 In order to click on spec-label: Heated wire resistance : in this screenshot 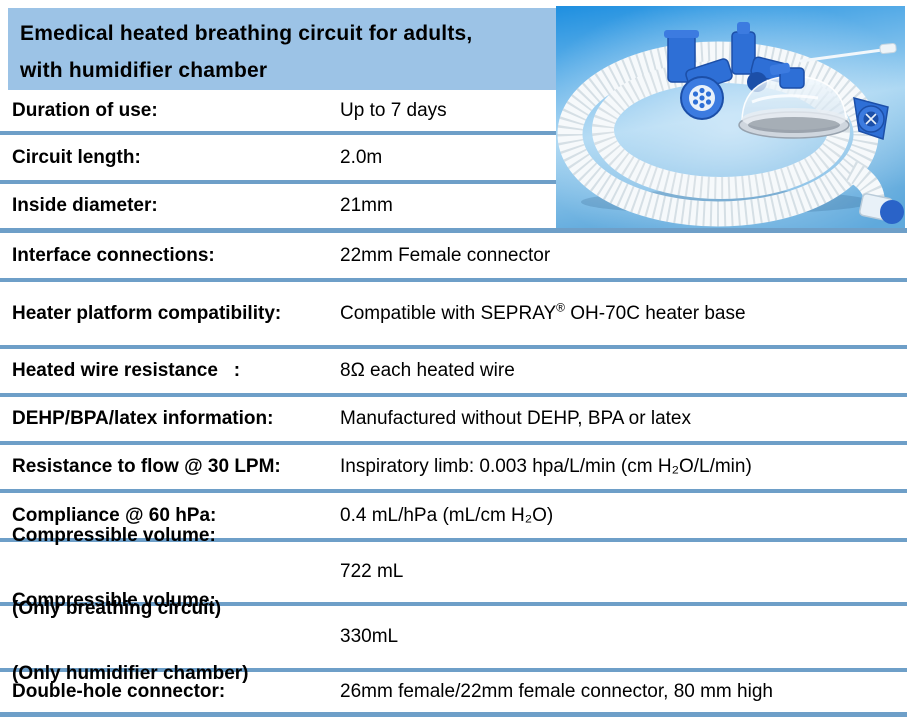, I will do `click(126, 370)`.